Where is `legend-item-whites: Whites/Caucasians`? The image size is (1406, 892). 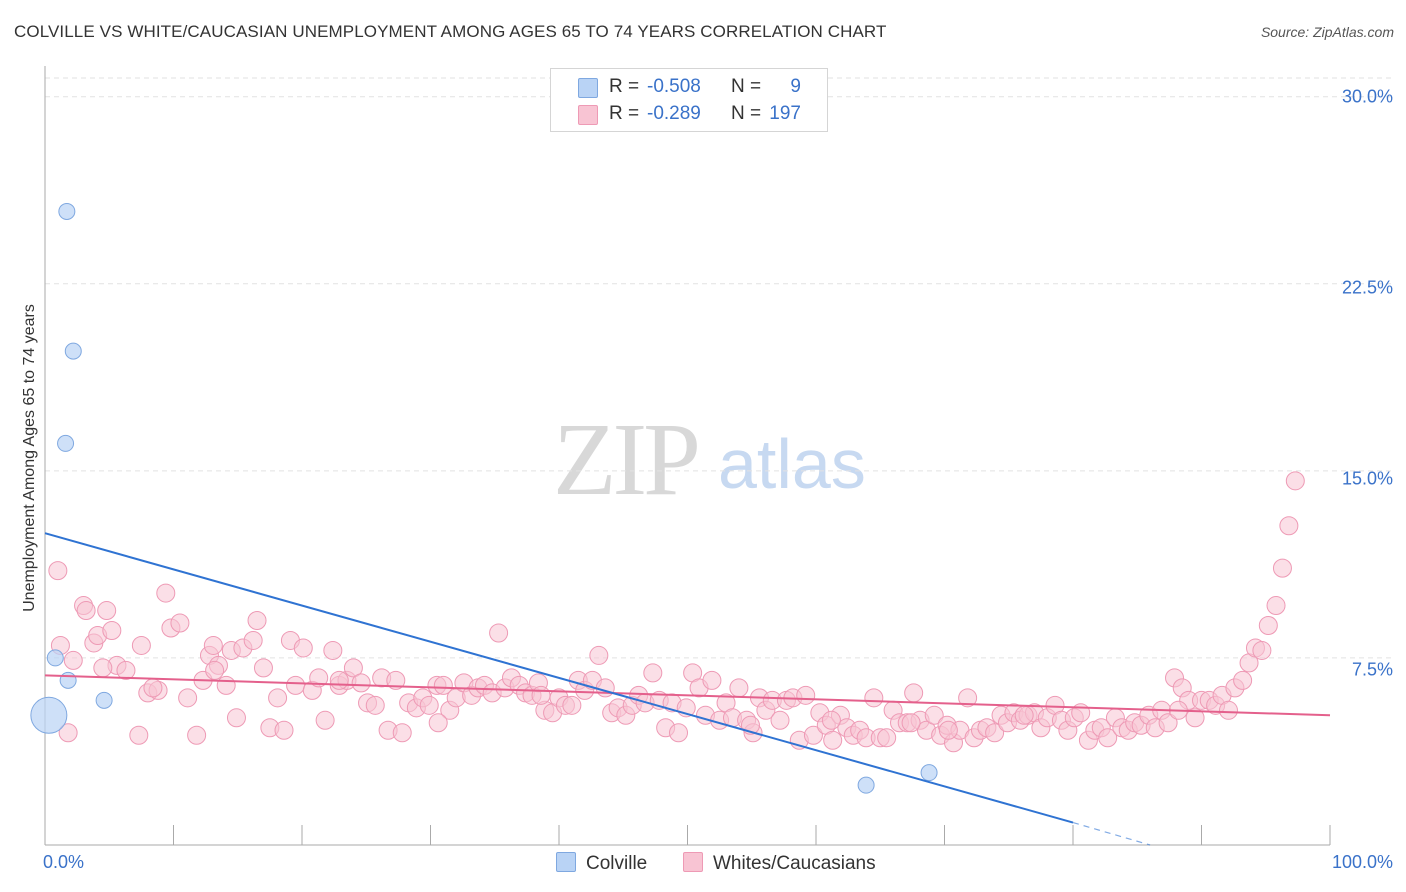 legend-item-whites: Whites/Caucasians is located at coordinates (779, 863).